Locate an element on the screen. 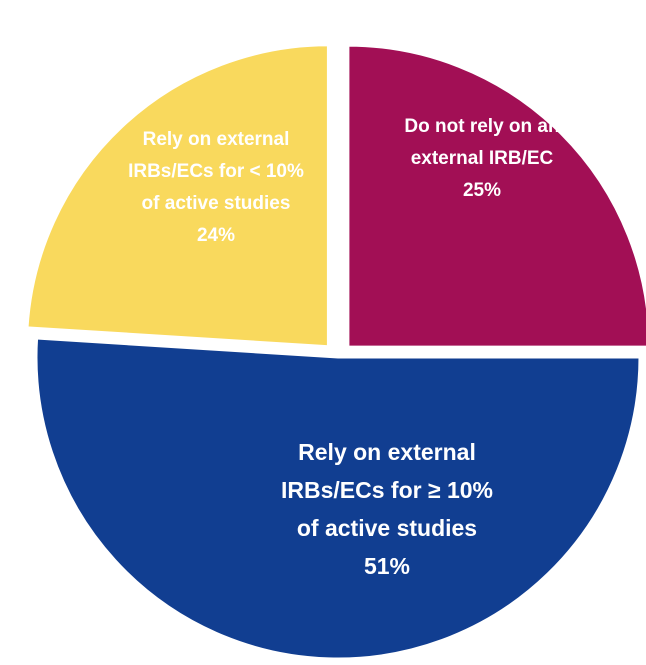 The height and width of the screenshot is (665, 646). slice-label-line: IRBs/ECs for < 10% is located at coordinates (216, 171).